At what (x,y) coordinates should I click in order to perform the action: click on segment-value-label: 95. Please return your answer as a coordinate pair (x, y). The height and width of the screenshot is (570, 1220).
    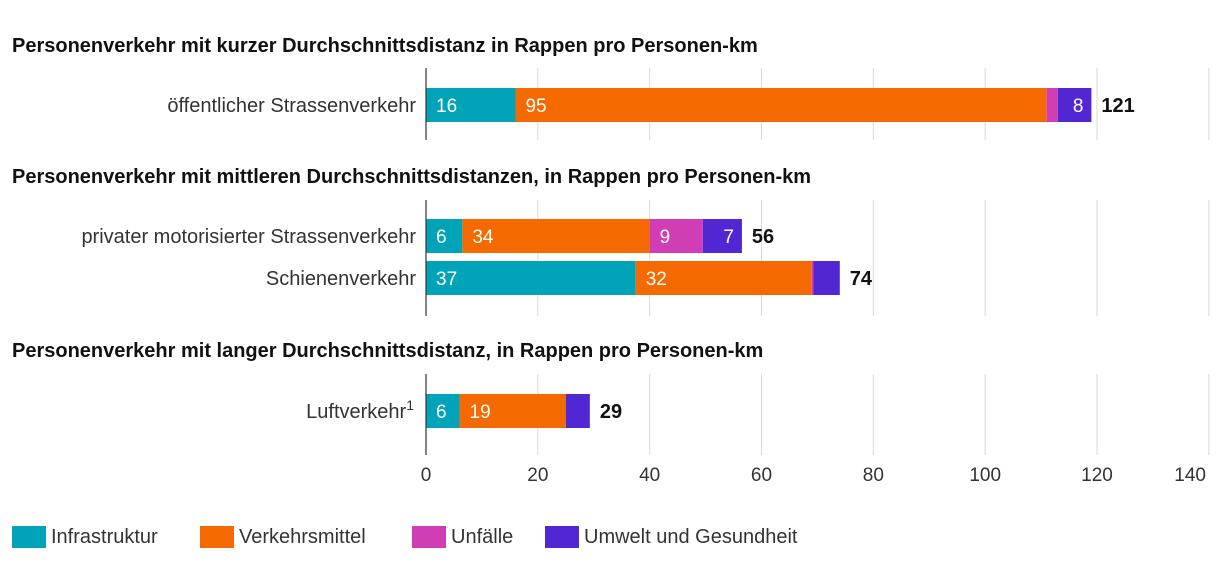
    Looking at the image, I should click on (535, 106).